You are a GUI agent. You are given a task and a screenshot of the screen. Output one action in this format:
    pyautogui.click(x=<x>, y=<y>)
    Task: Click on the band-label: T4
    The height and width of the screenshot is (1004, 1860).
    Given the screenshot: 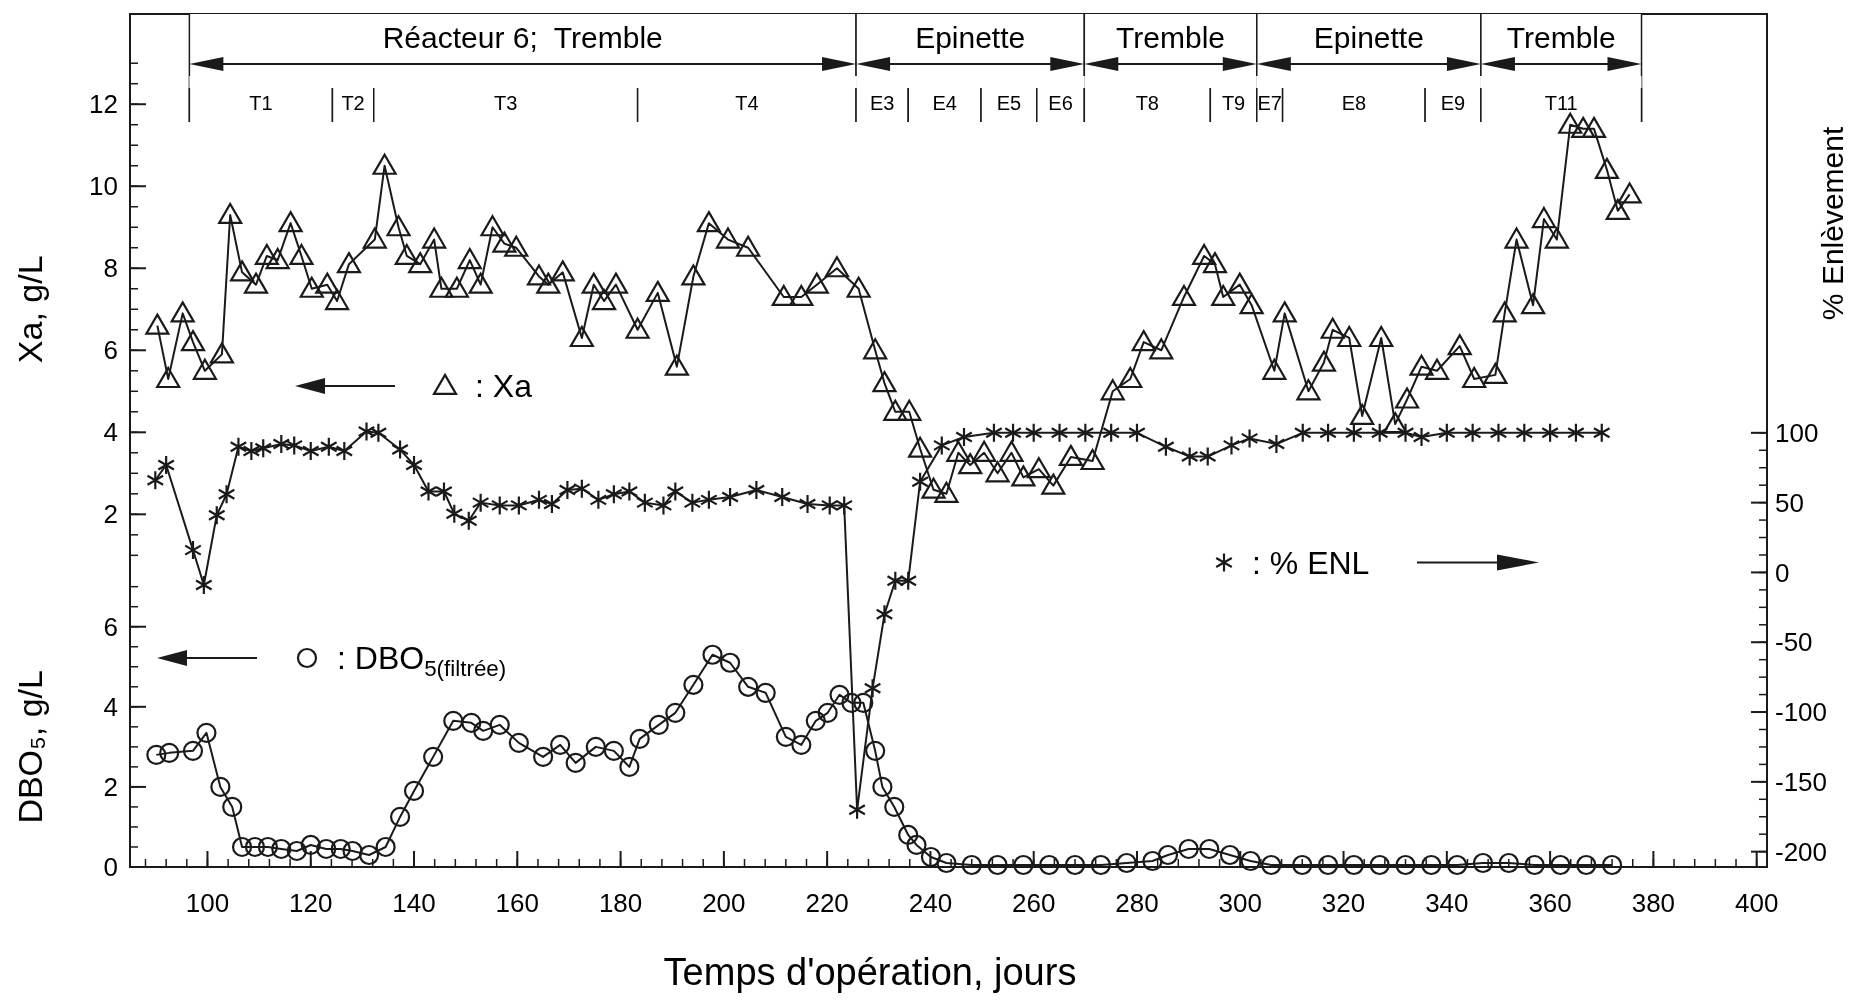 What is the action you would take?
    pyautogui.click(x=747, y=103)
    